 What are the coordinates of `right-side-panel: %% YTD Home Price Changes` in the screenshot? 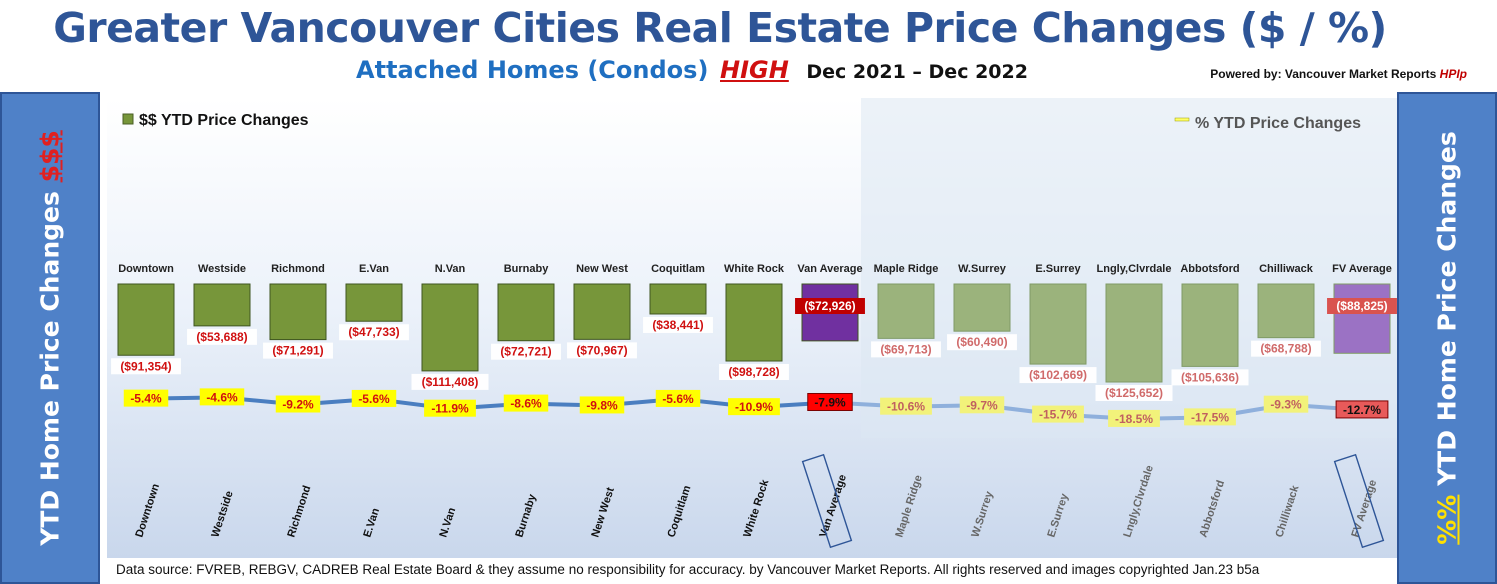 It's located at (1447, 338).